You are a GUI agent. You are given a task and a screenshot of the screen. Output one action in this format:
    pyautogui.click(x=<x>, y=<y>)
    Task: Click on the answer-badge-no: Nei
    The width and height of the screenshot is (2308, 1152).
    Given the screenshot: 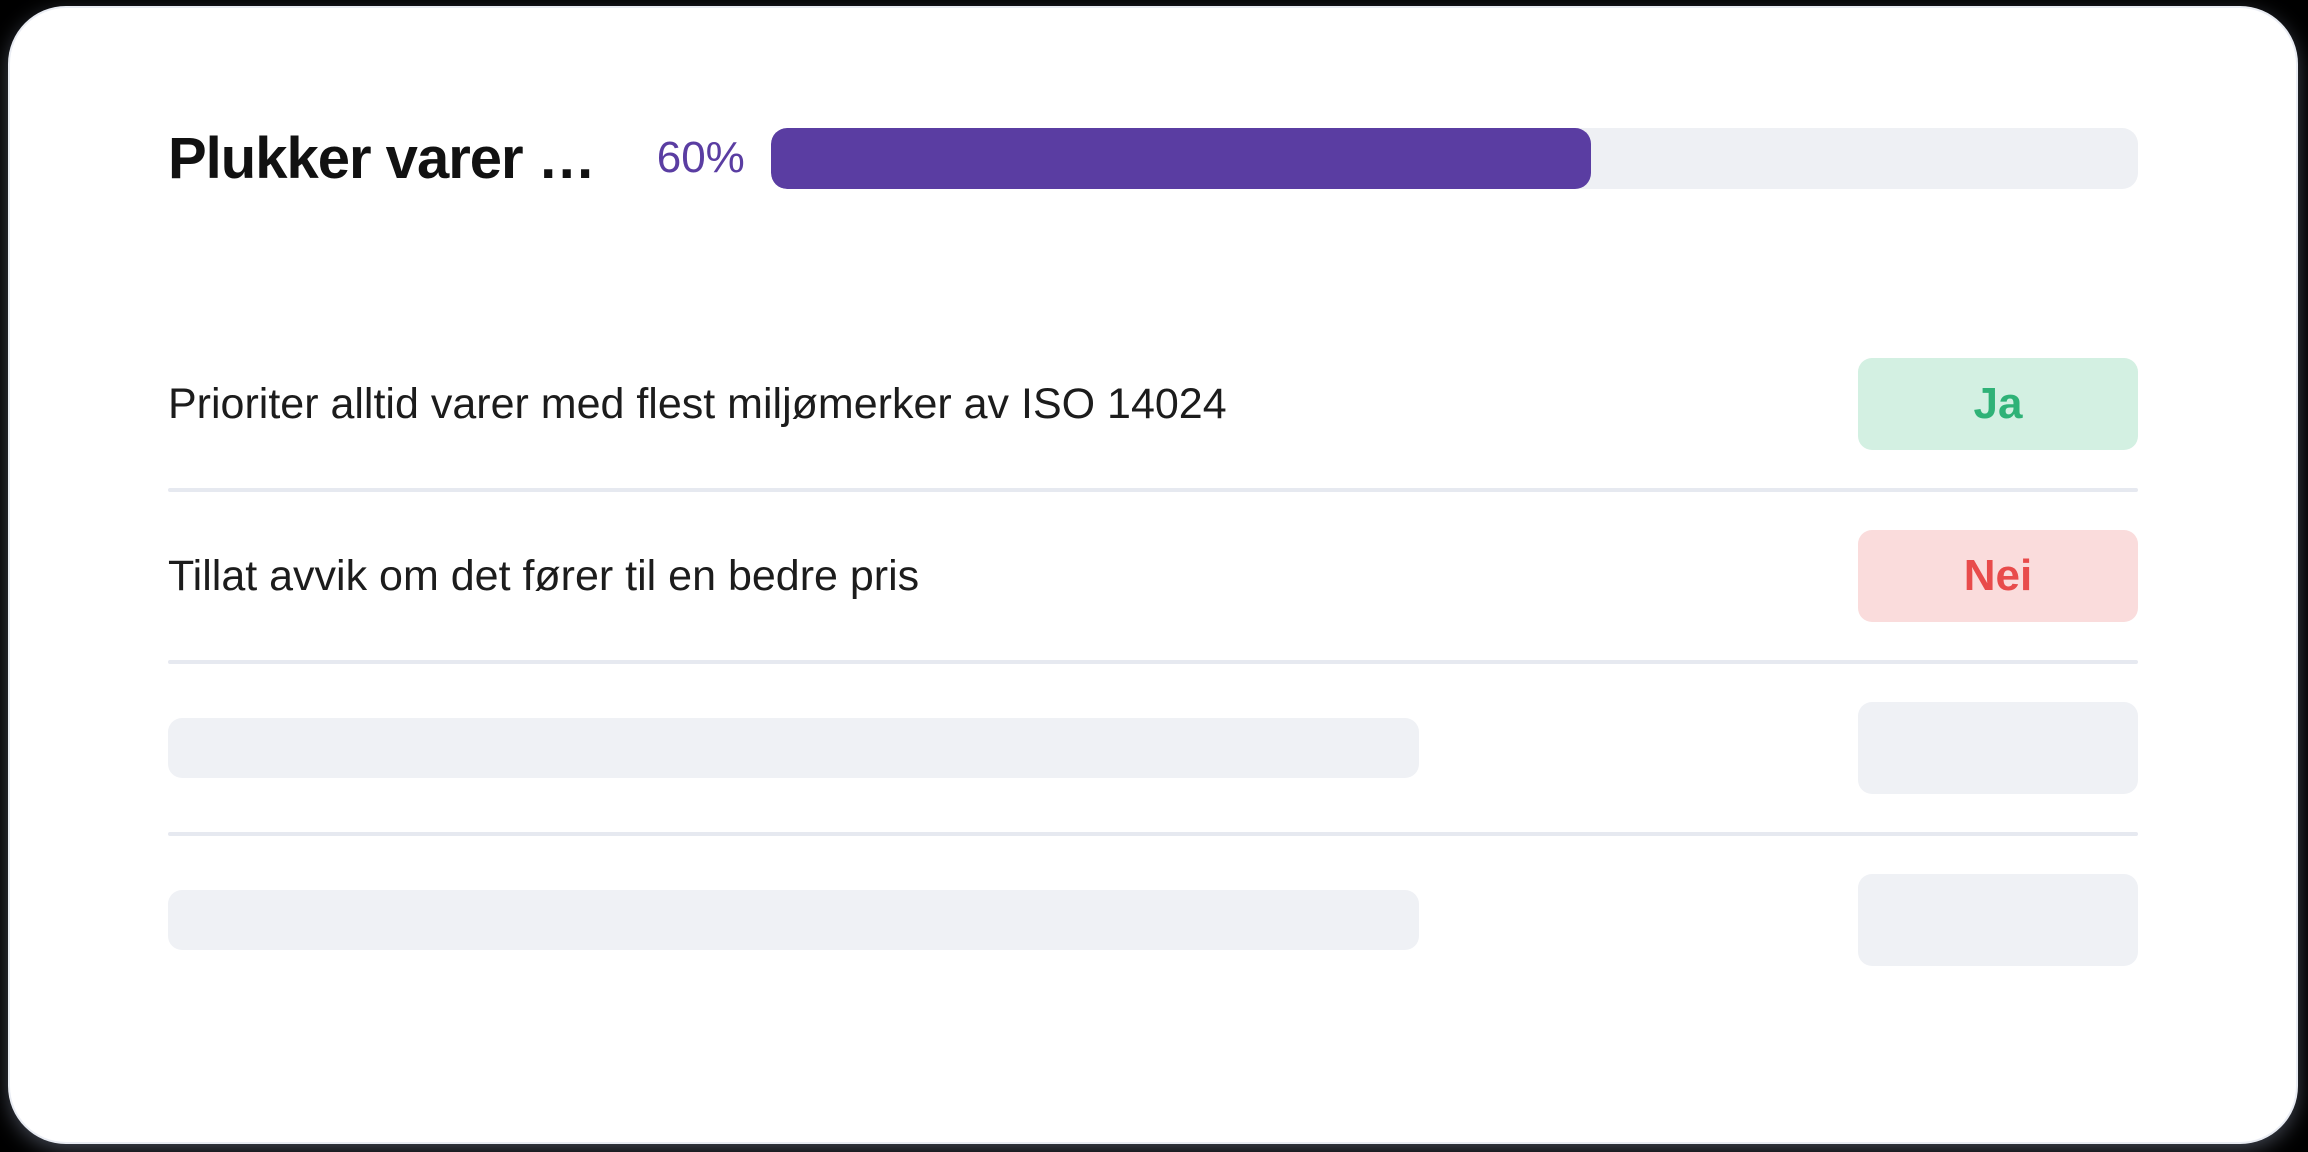 What is the action you would take?
    pyautogui.click(x=1998, y=576)
    